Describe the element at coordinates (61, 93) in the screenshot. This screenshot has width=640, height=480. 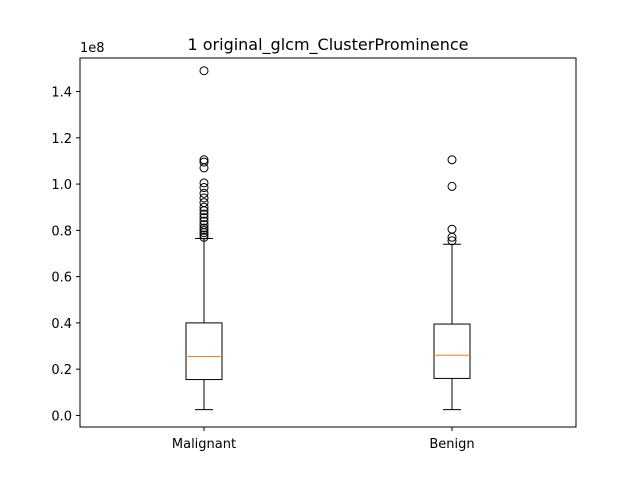
I see `y-tick-label: 1.4` at that location.